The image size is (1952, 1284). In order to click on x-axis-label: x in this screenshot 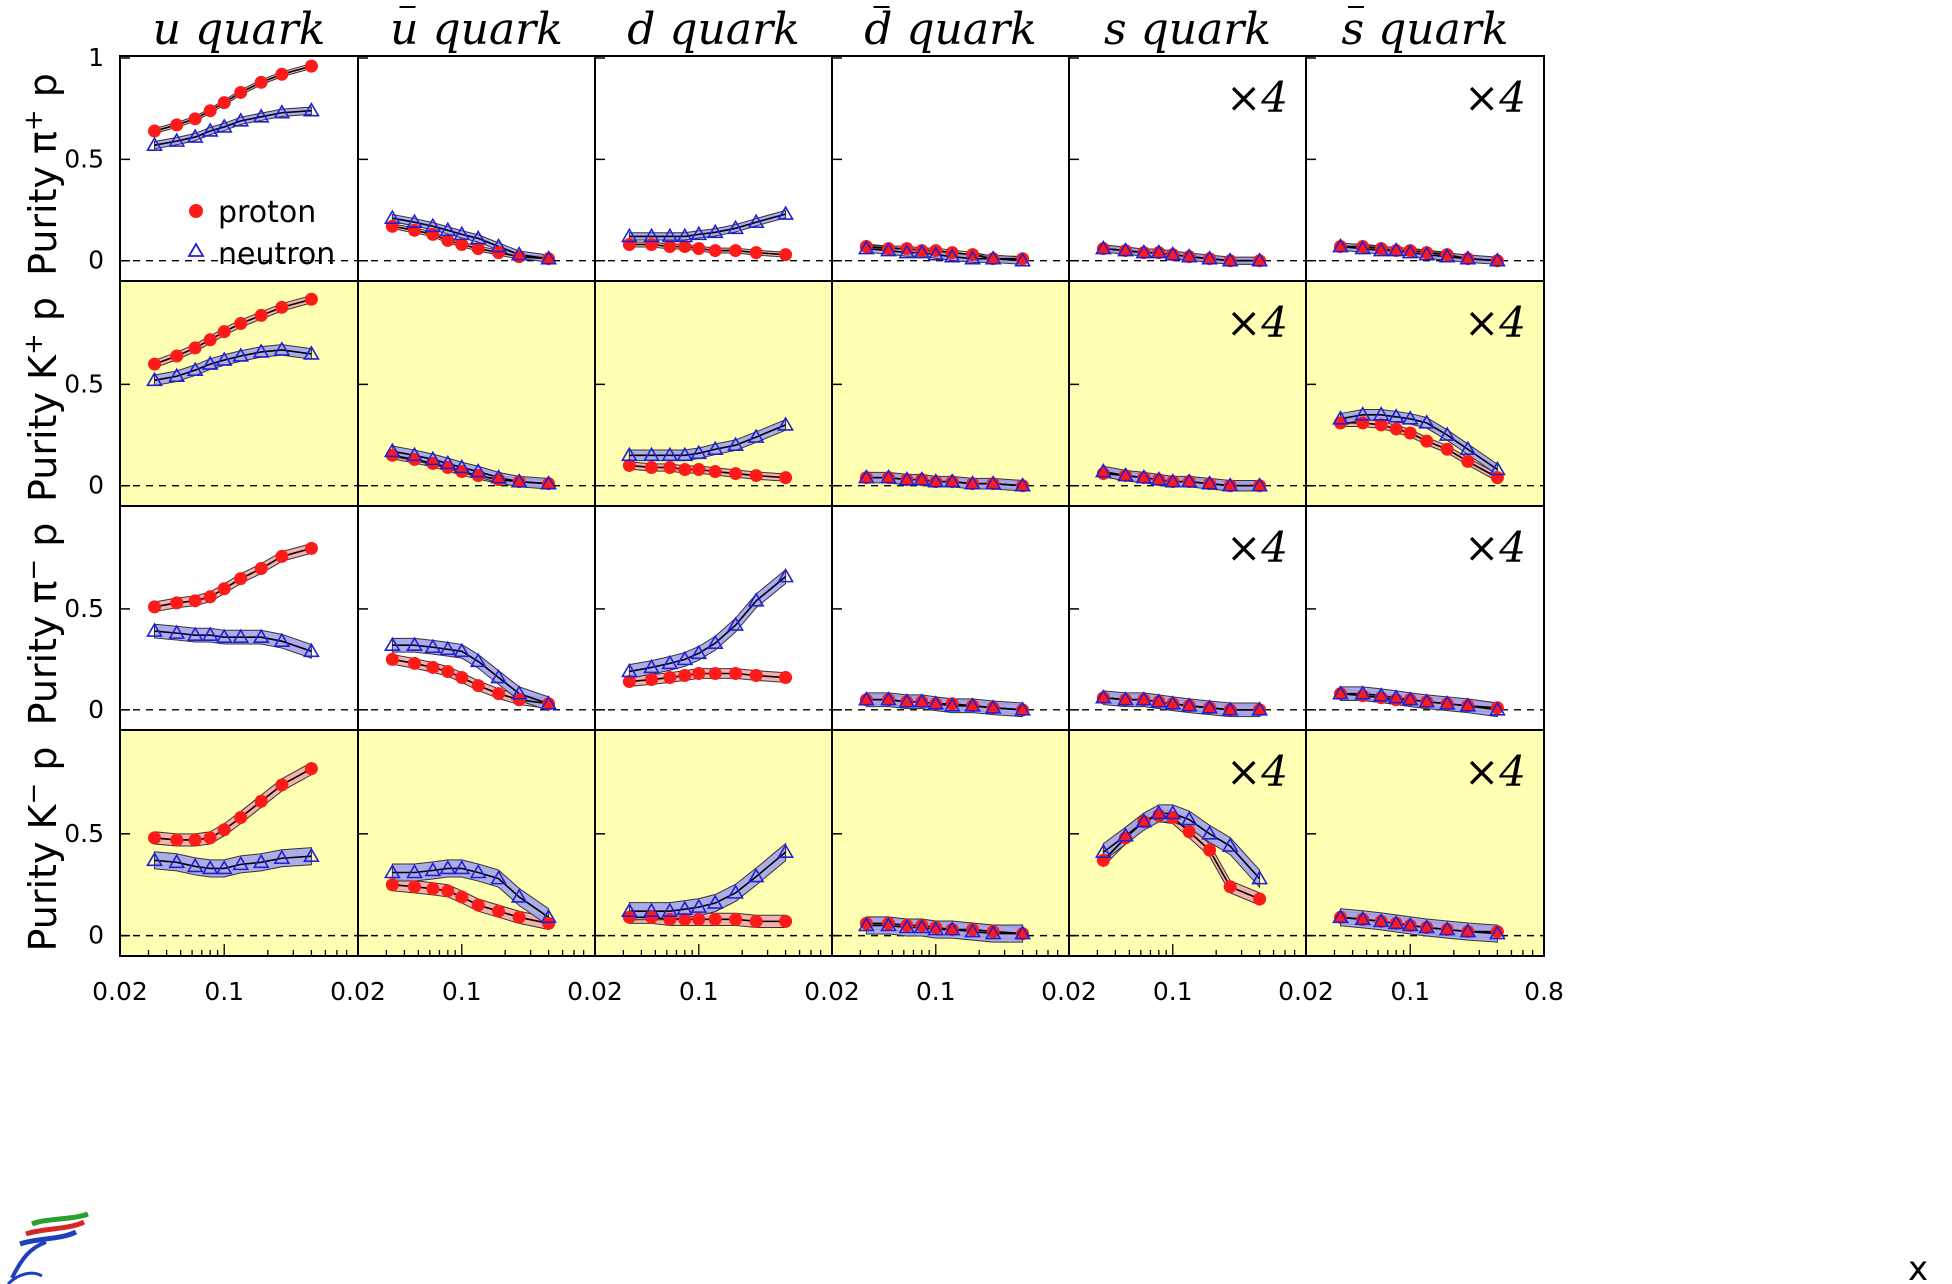, I will do `click(1918, 1266)`.